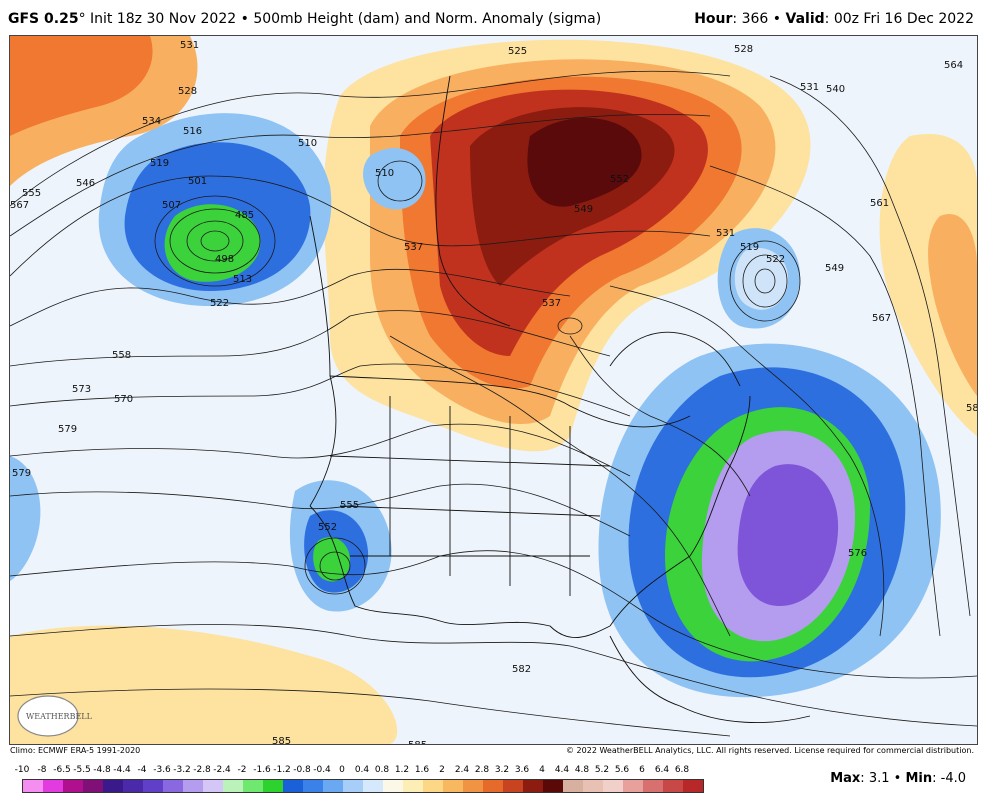 Image resolution: width=984 pixels, height=808 pixels. What do you see at coordinates (219, 303) in the screenshot?
I see `contour-label: 522` at bounding box center [219, 303].